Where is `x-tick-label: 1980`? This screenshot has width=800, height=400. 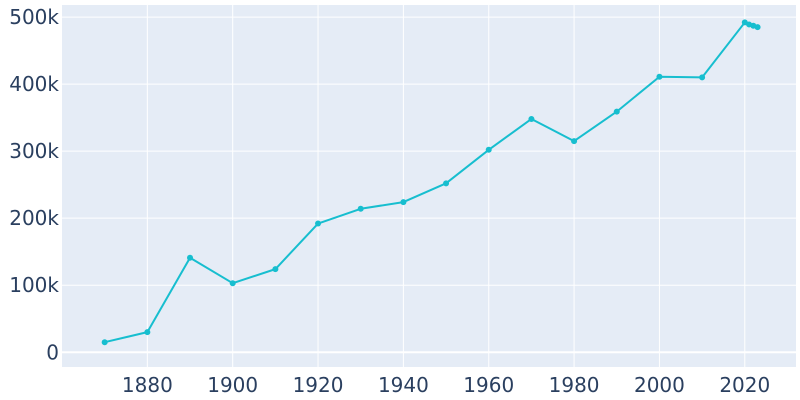 x-tick-label: 1980 is located at coordinates (574, 385).